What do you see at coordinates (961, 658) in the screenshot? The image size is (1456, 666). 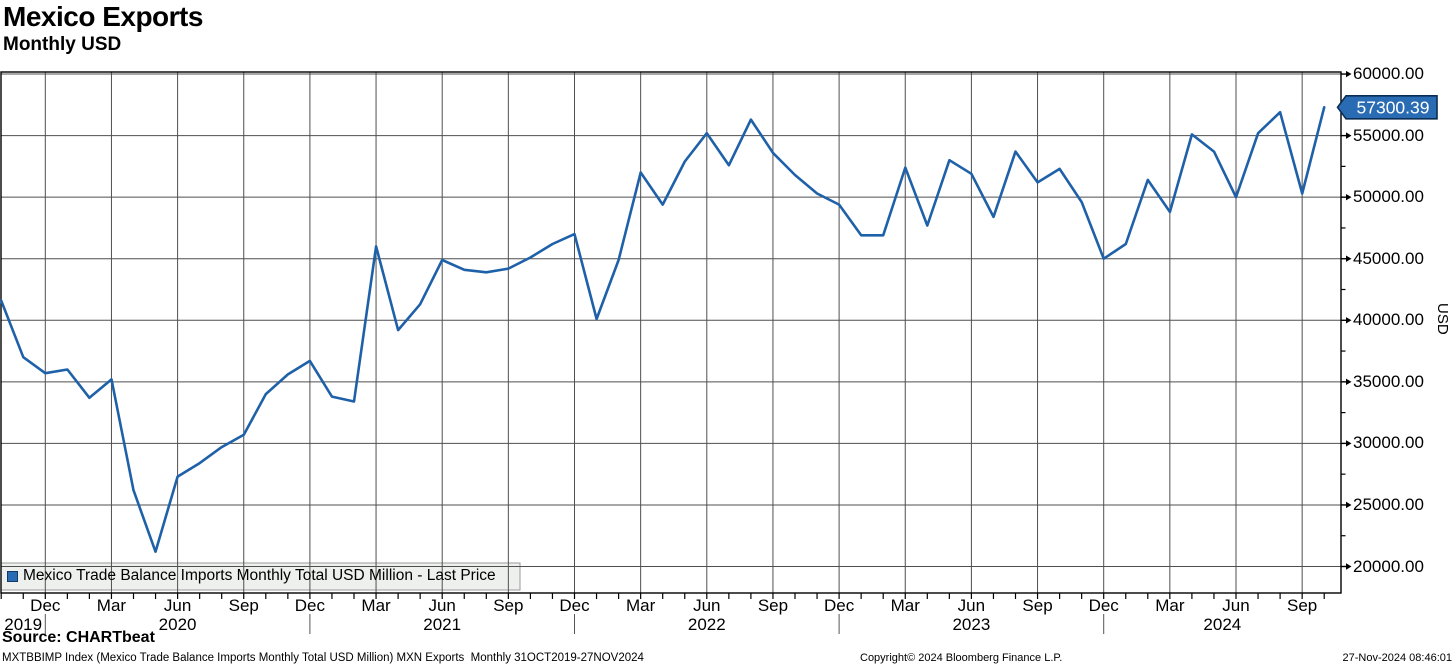 I see `copyright-text: Copyright© 2024 Bloomberg Finance L.P.` at bounding box center [961, 658].